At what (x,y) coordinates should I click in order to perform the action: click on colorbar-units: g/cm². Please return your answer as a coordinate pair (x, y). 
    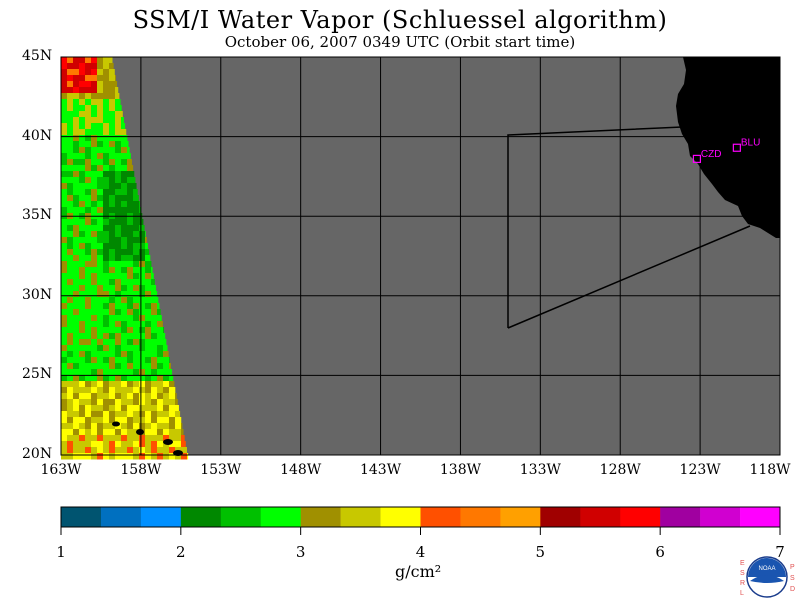
    Looking at the image, I should click on (418, 571).